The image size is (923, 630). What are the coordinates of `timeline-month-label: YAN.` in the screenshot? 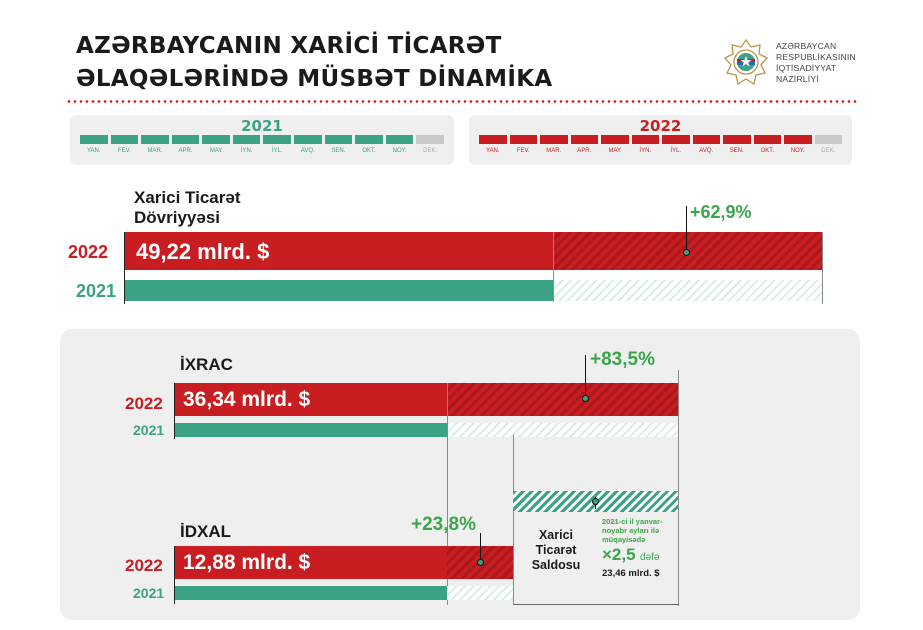 It's located at (94, 151).